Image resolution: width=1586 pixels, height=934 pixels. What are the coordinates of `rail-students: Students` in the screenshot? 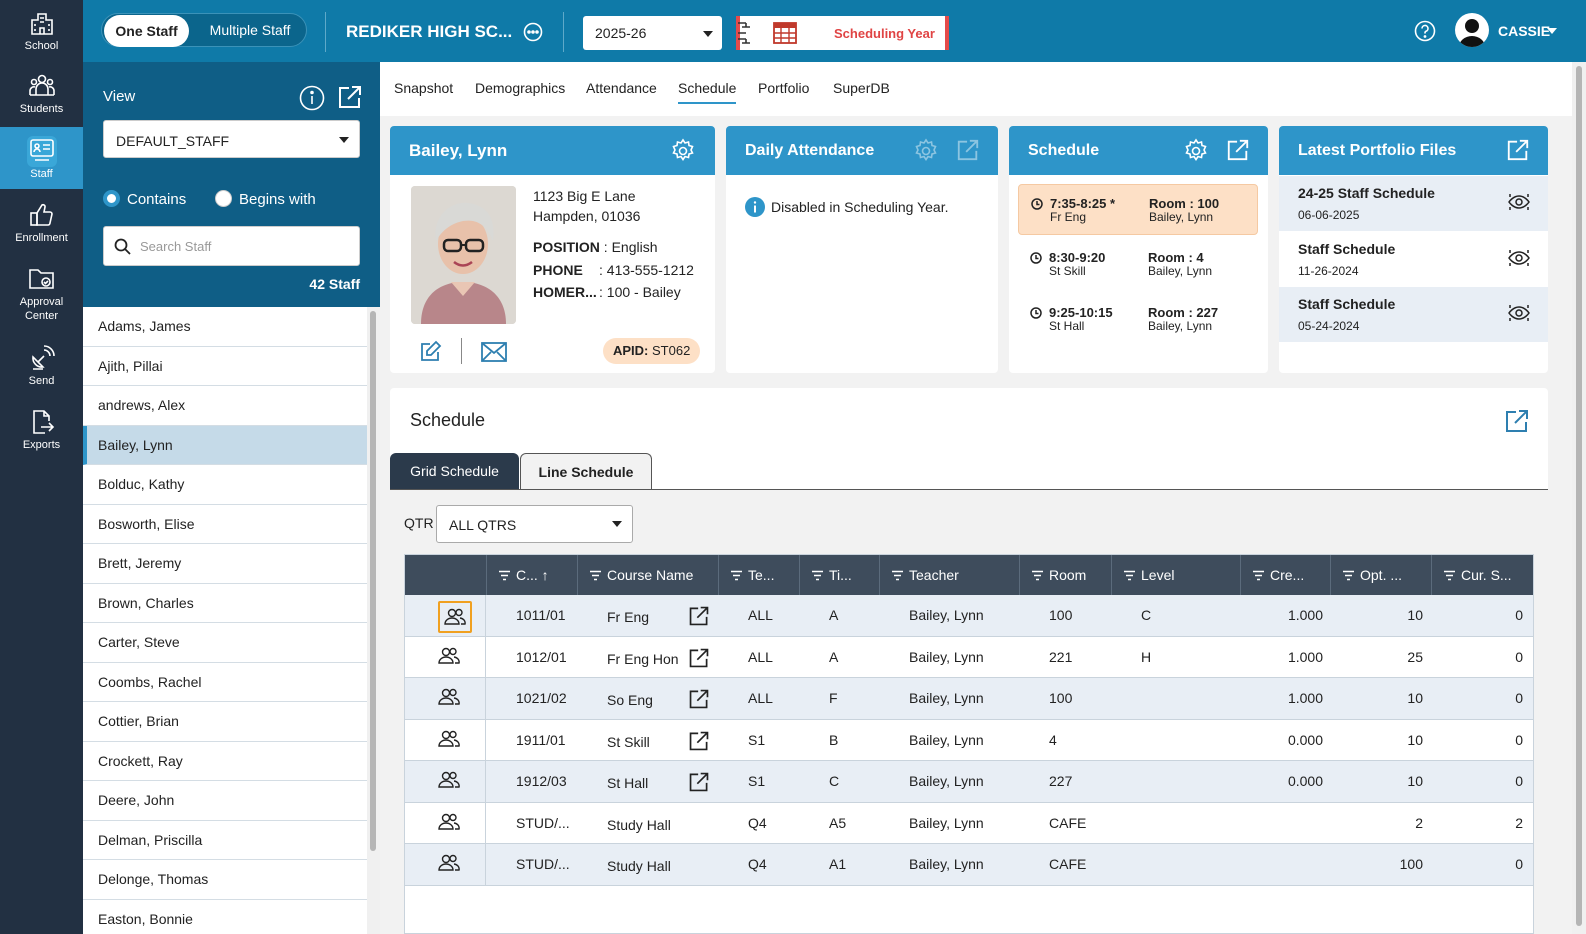 It's located at (41, 94).